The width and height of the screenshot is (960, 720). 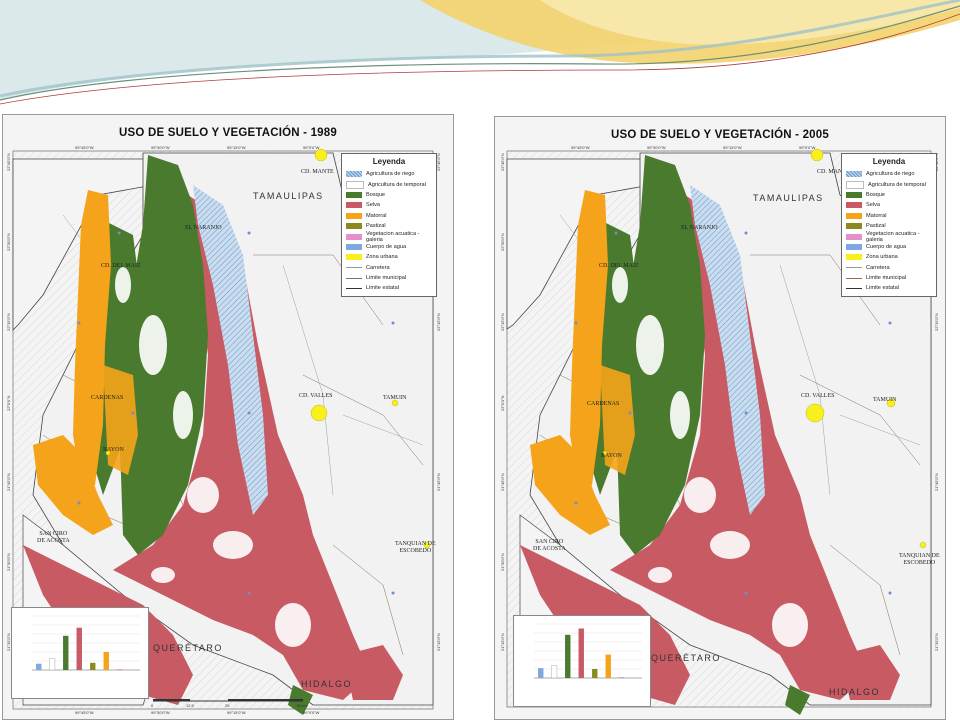 What do you see at coordinates (502, 562) in the screenshot?
I see `coord-left: 21°30'0"N` at bounding box center [502, 562].